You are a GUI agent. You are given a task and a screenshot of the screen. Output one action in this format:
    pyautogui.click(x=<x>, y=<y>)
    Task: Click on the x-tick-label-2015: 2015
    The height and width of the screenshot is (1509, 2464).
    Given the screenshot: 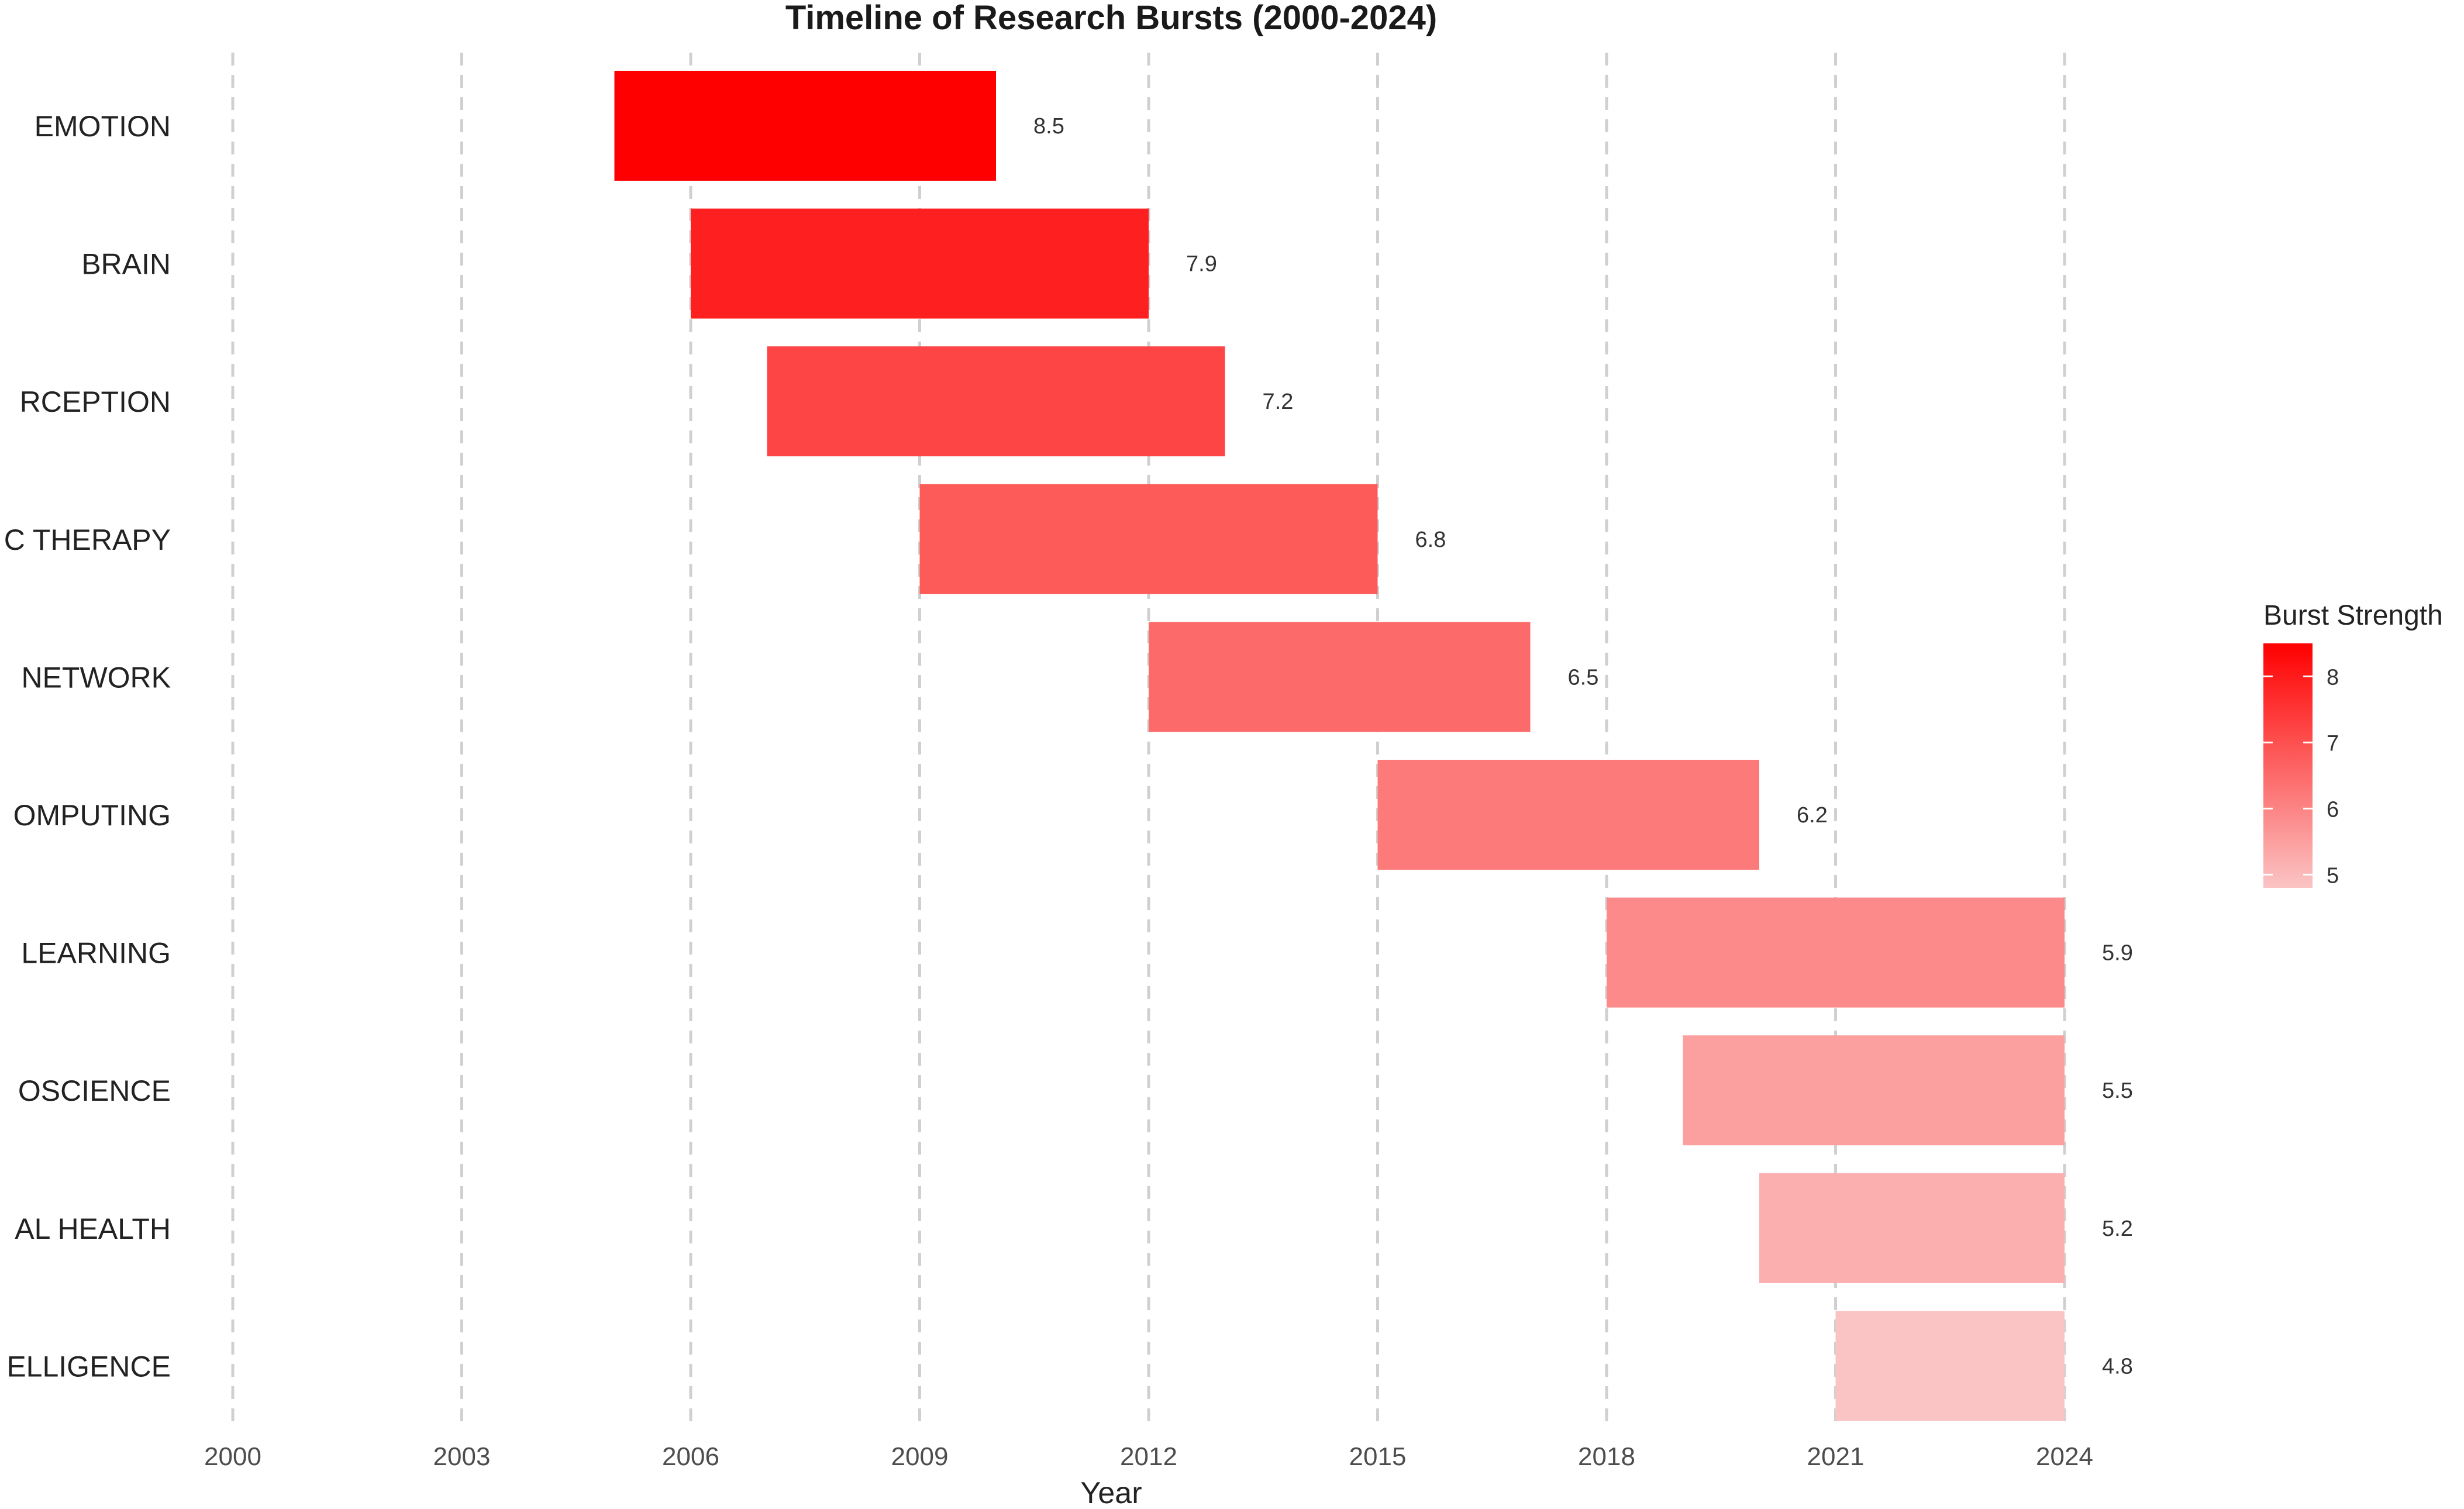 What is the action you would take?
    pyautogui.click(x=1378, y=1456)
    